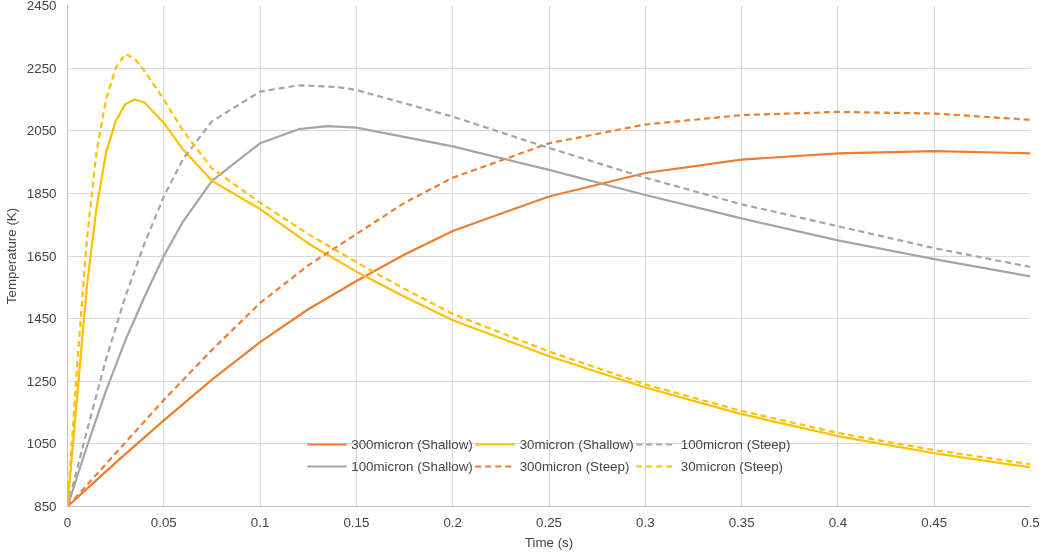 Image resolution: width=1053 pixels, height=556 pixels. What do you see at coordinates (41, 381) in the screenshot?
I see `y-tick-label: 1250` at bounding box center [41, 381].